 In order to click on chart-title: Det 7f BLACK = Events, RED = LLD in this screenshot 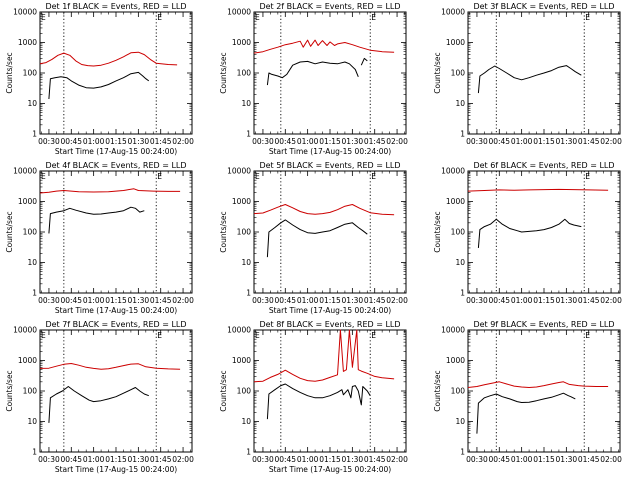, I will do `click(115, 324)`.